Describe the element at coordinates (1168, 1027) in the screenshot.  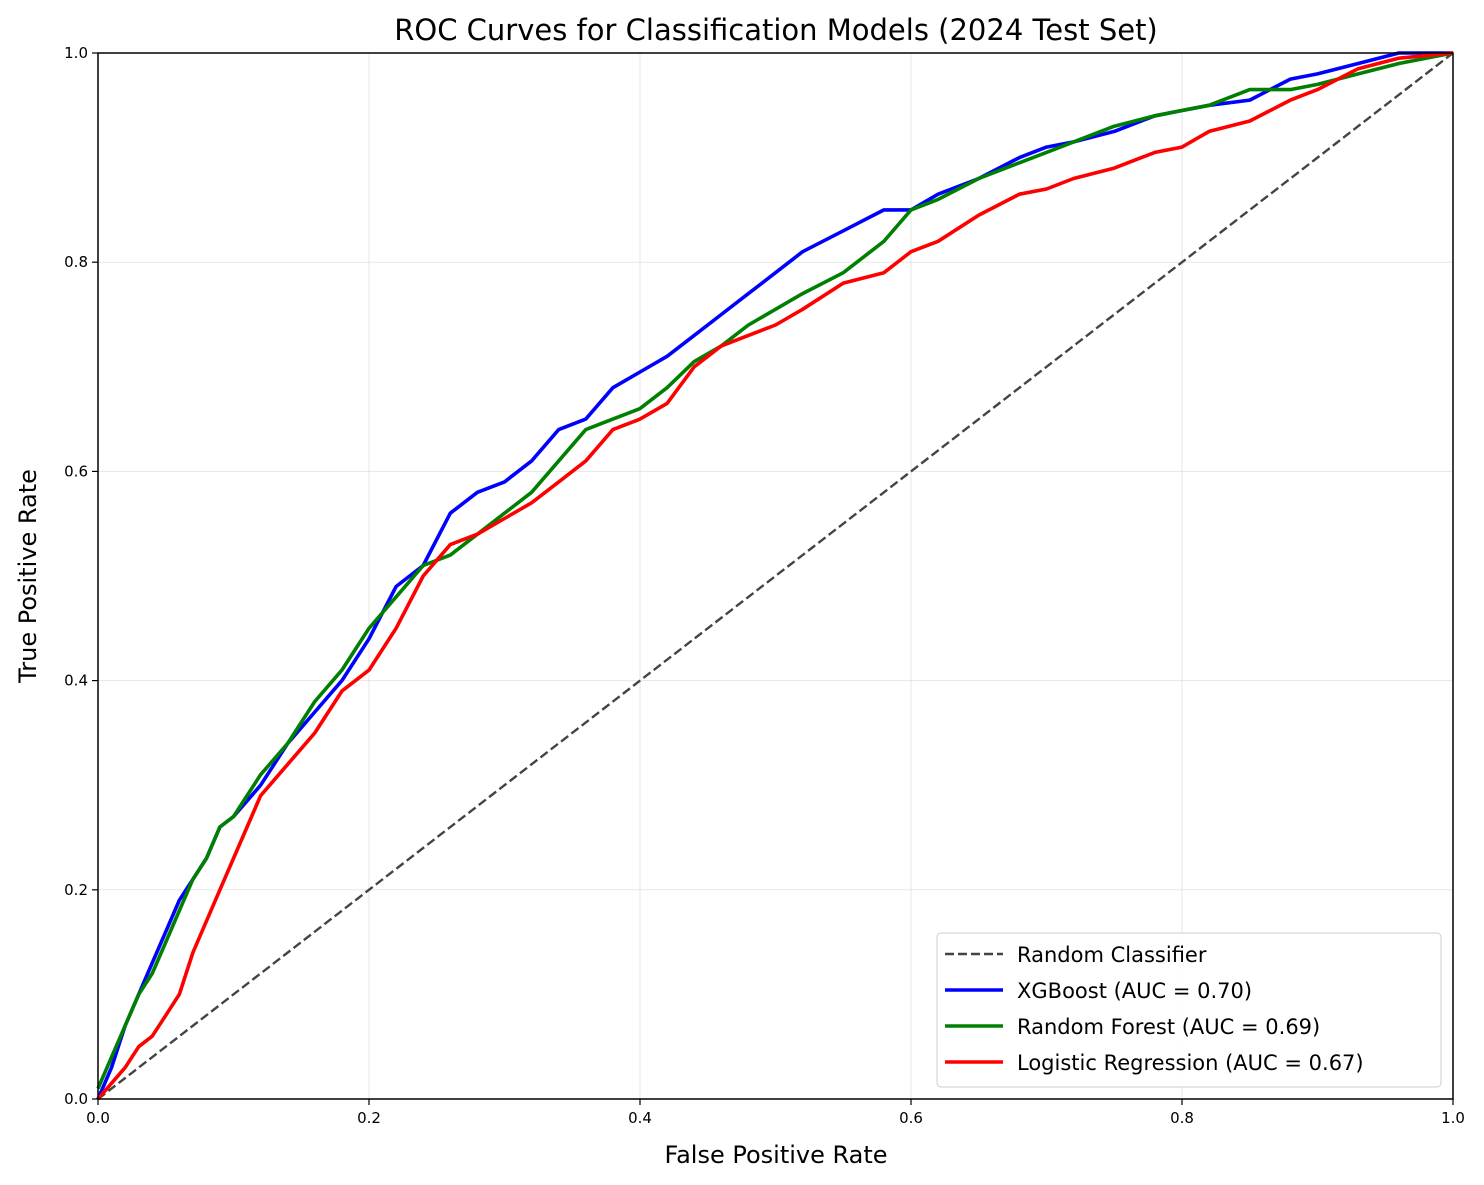
I see `legend-label: Random Forest (AUC = 0.69)` at that location.